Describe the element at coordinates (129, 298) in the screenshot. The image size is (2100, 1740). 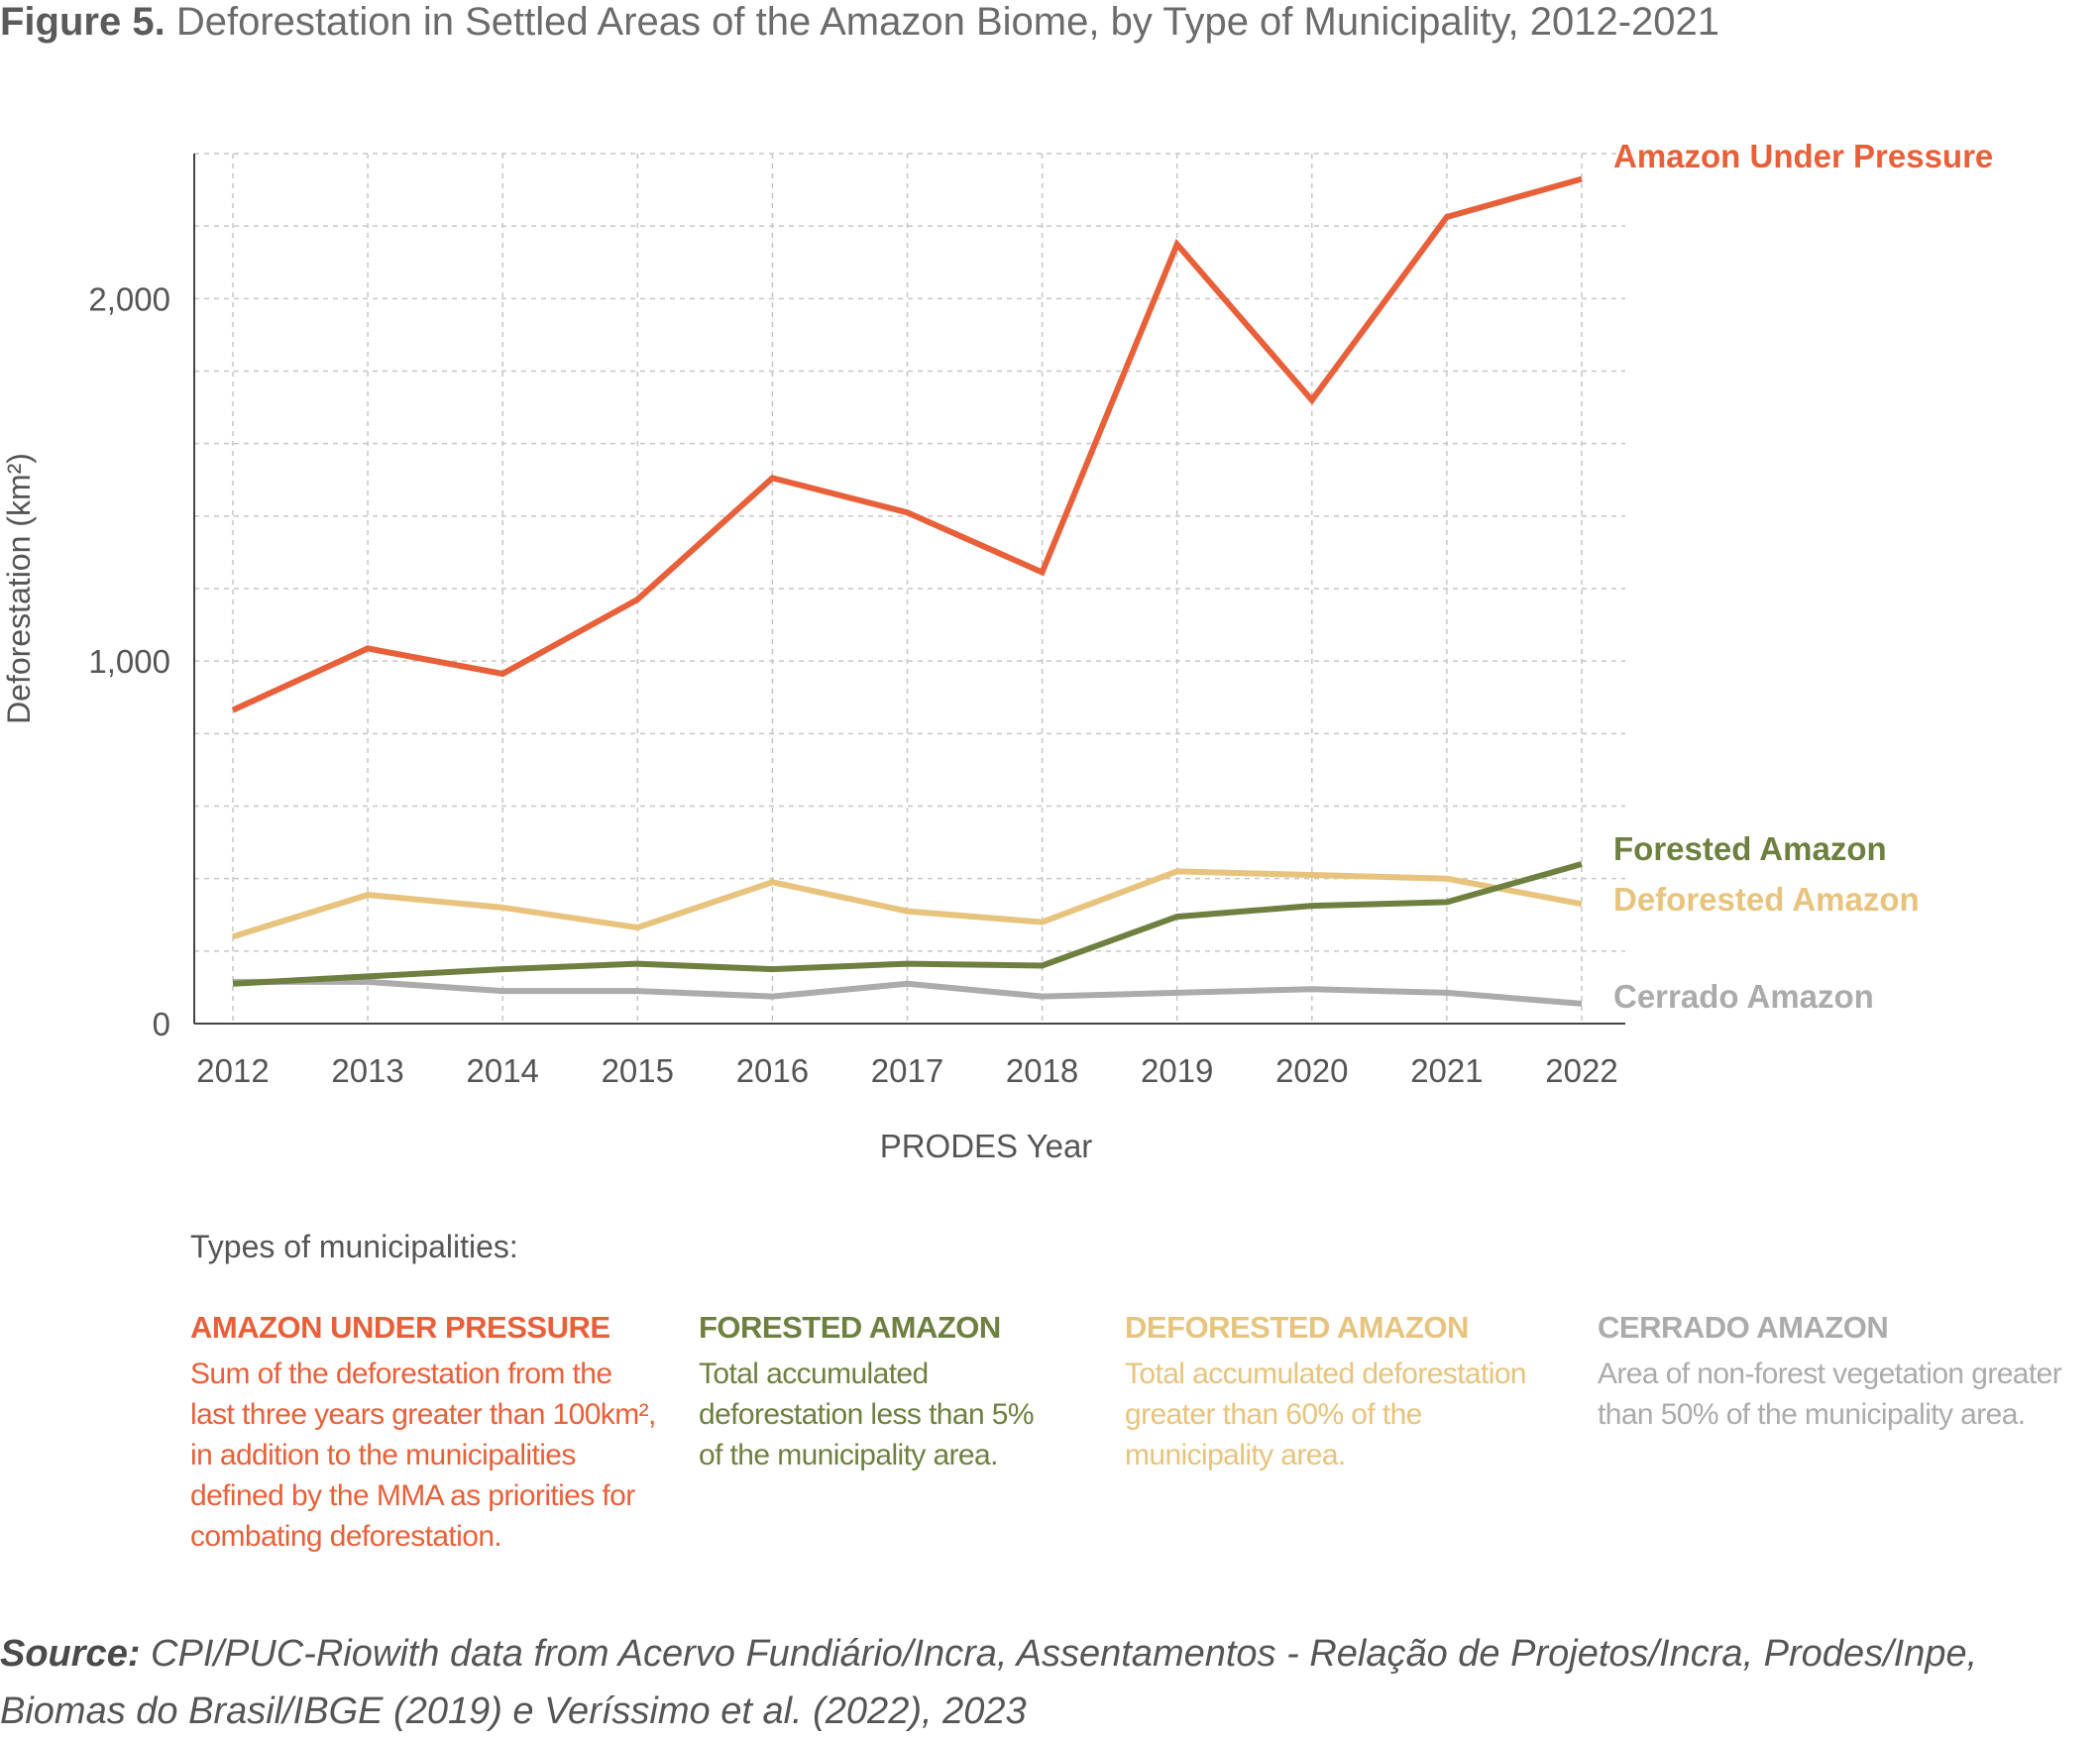
I see `y-tick-label: 2,000` at that location.